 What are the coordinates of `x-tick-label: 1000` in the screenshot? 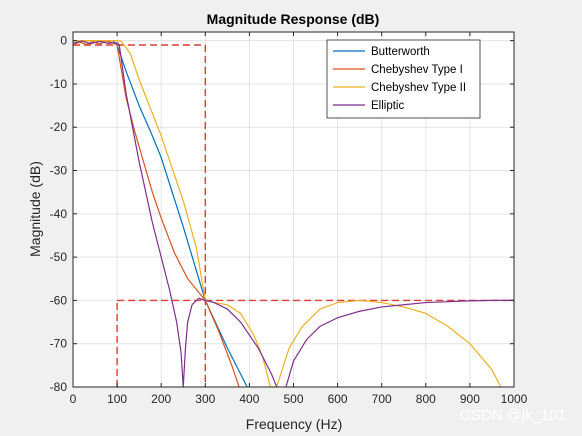 It's located at (514, 399).